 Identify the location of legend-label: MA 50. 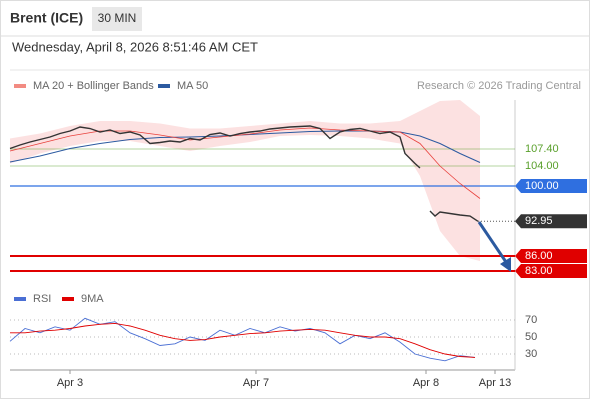
(192, 86).